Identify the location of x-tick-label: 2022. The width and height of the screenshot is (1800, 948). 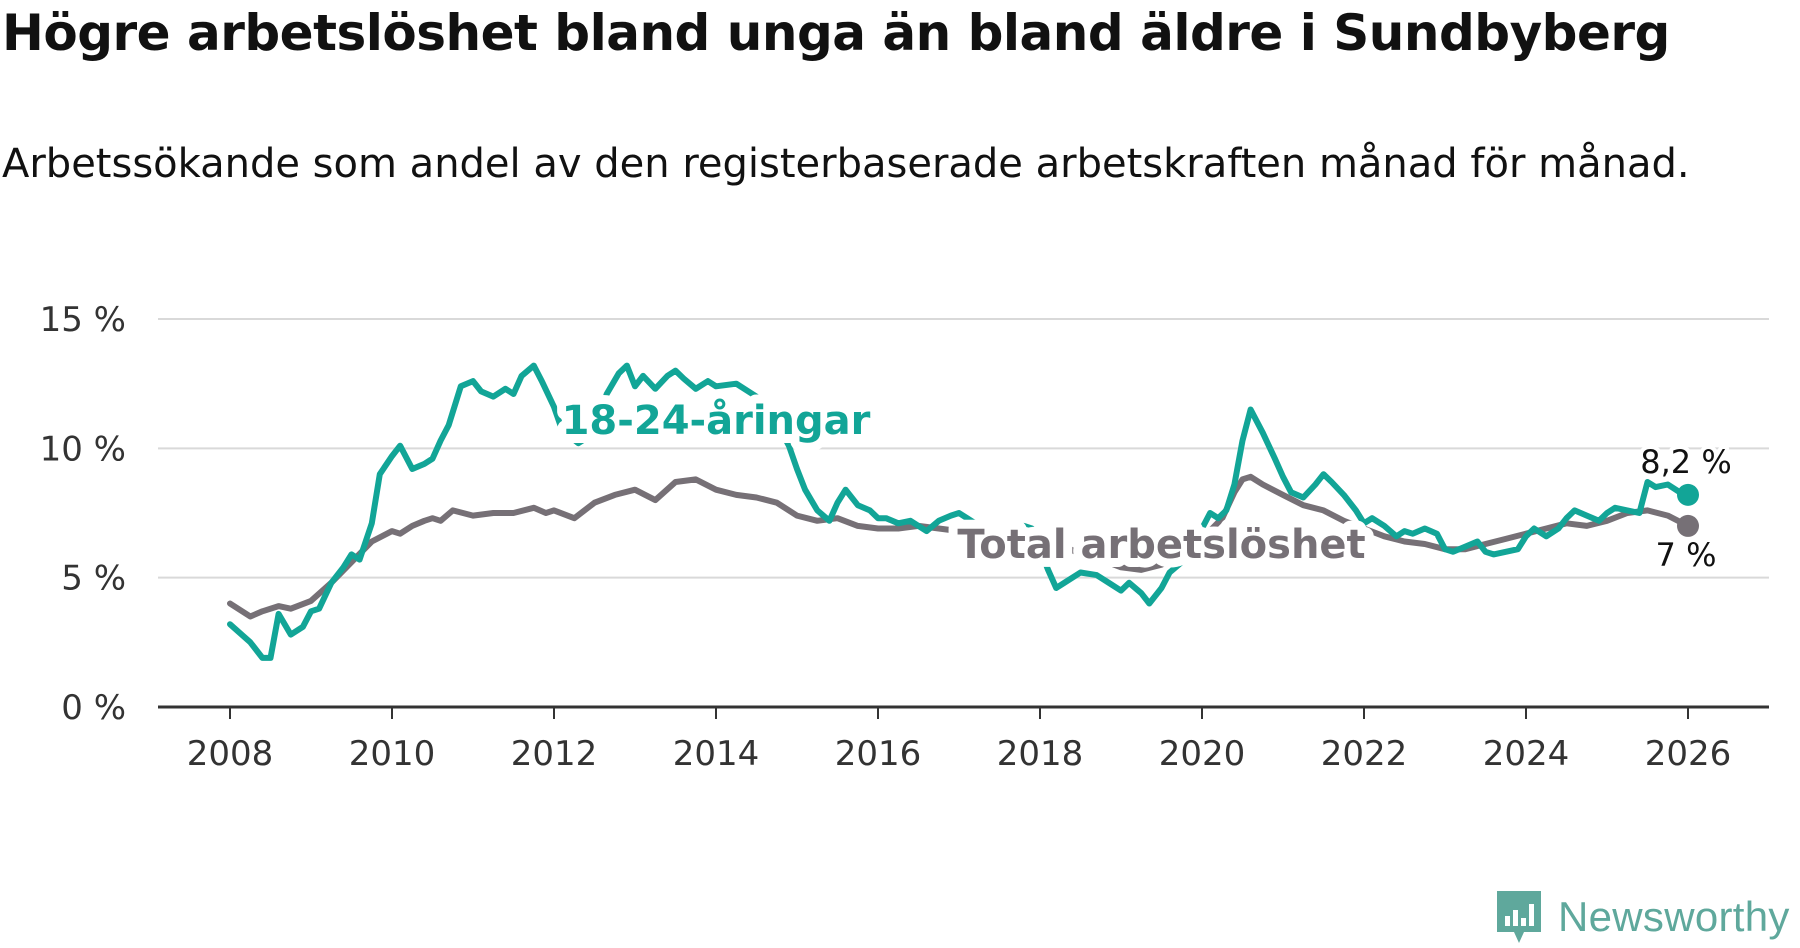
(1364, 754).